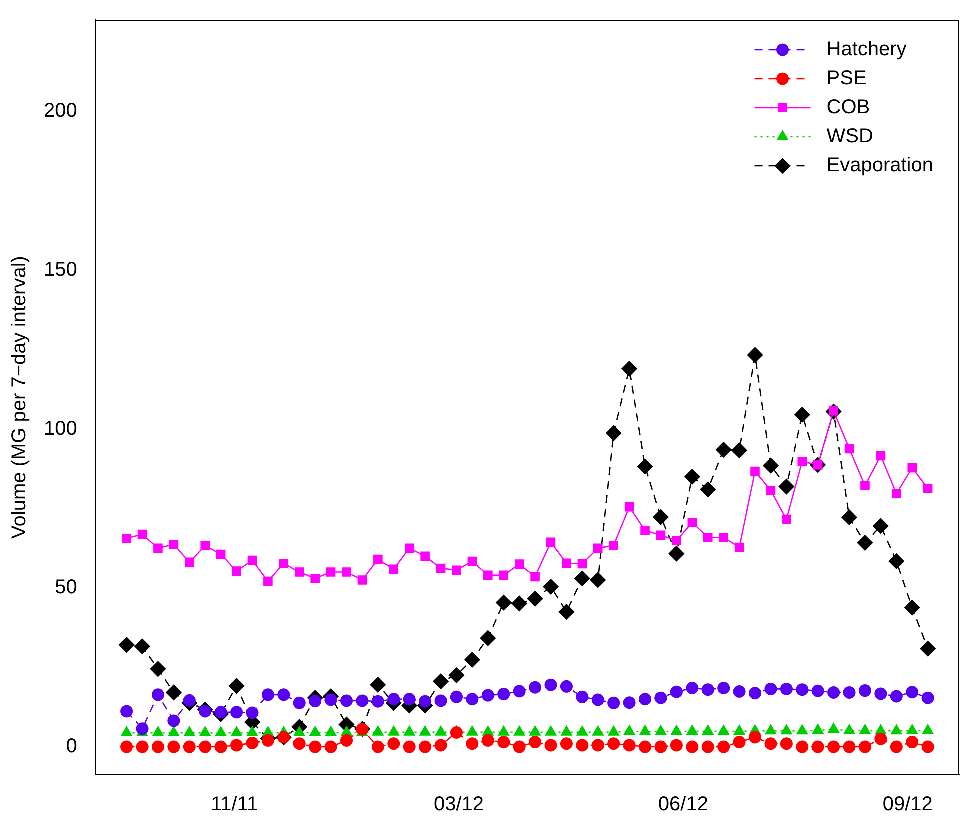  I want to click on y-axis-title: Volume (MG per 7−day interval), so click(19, 397).